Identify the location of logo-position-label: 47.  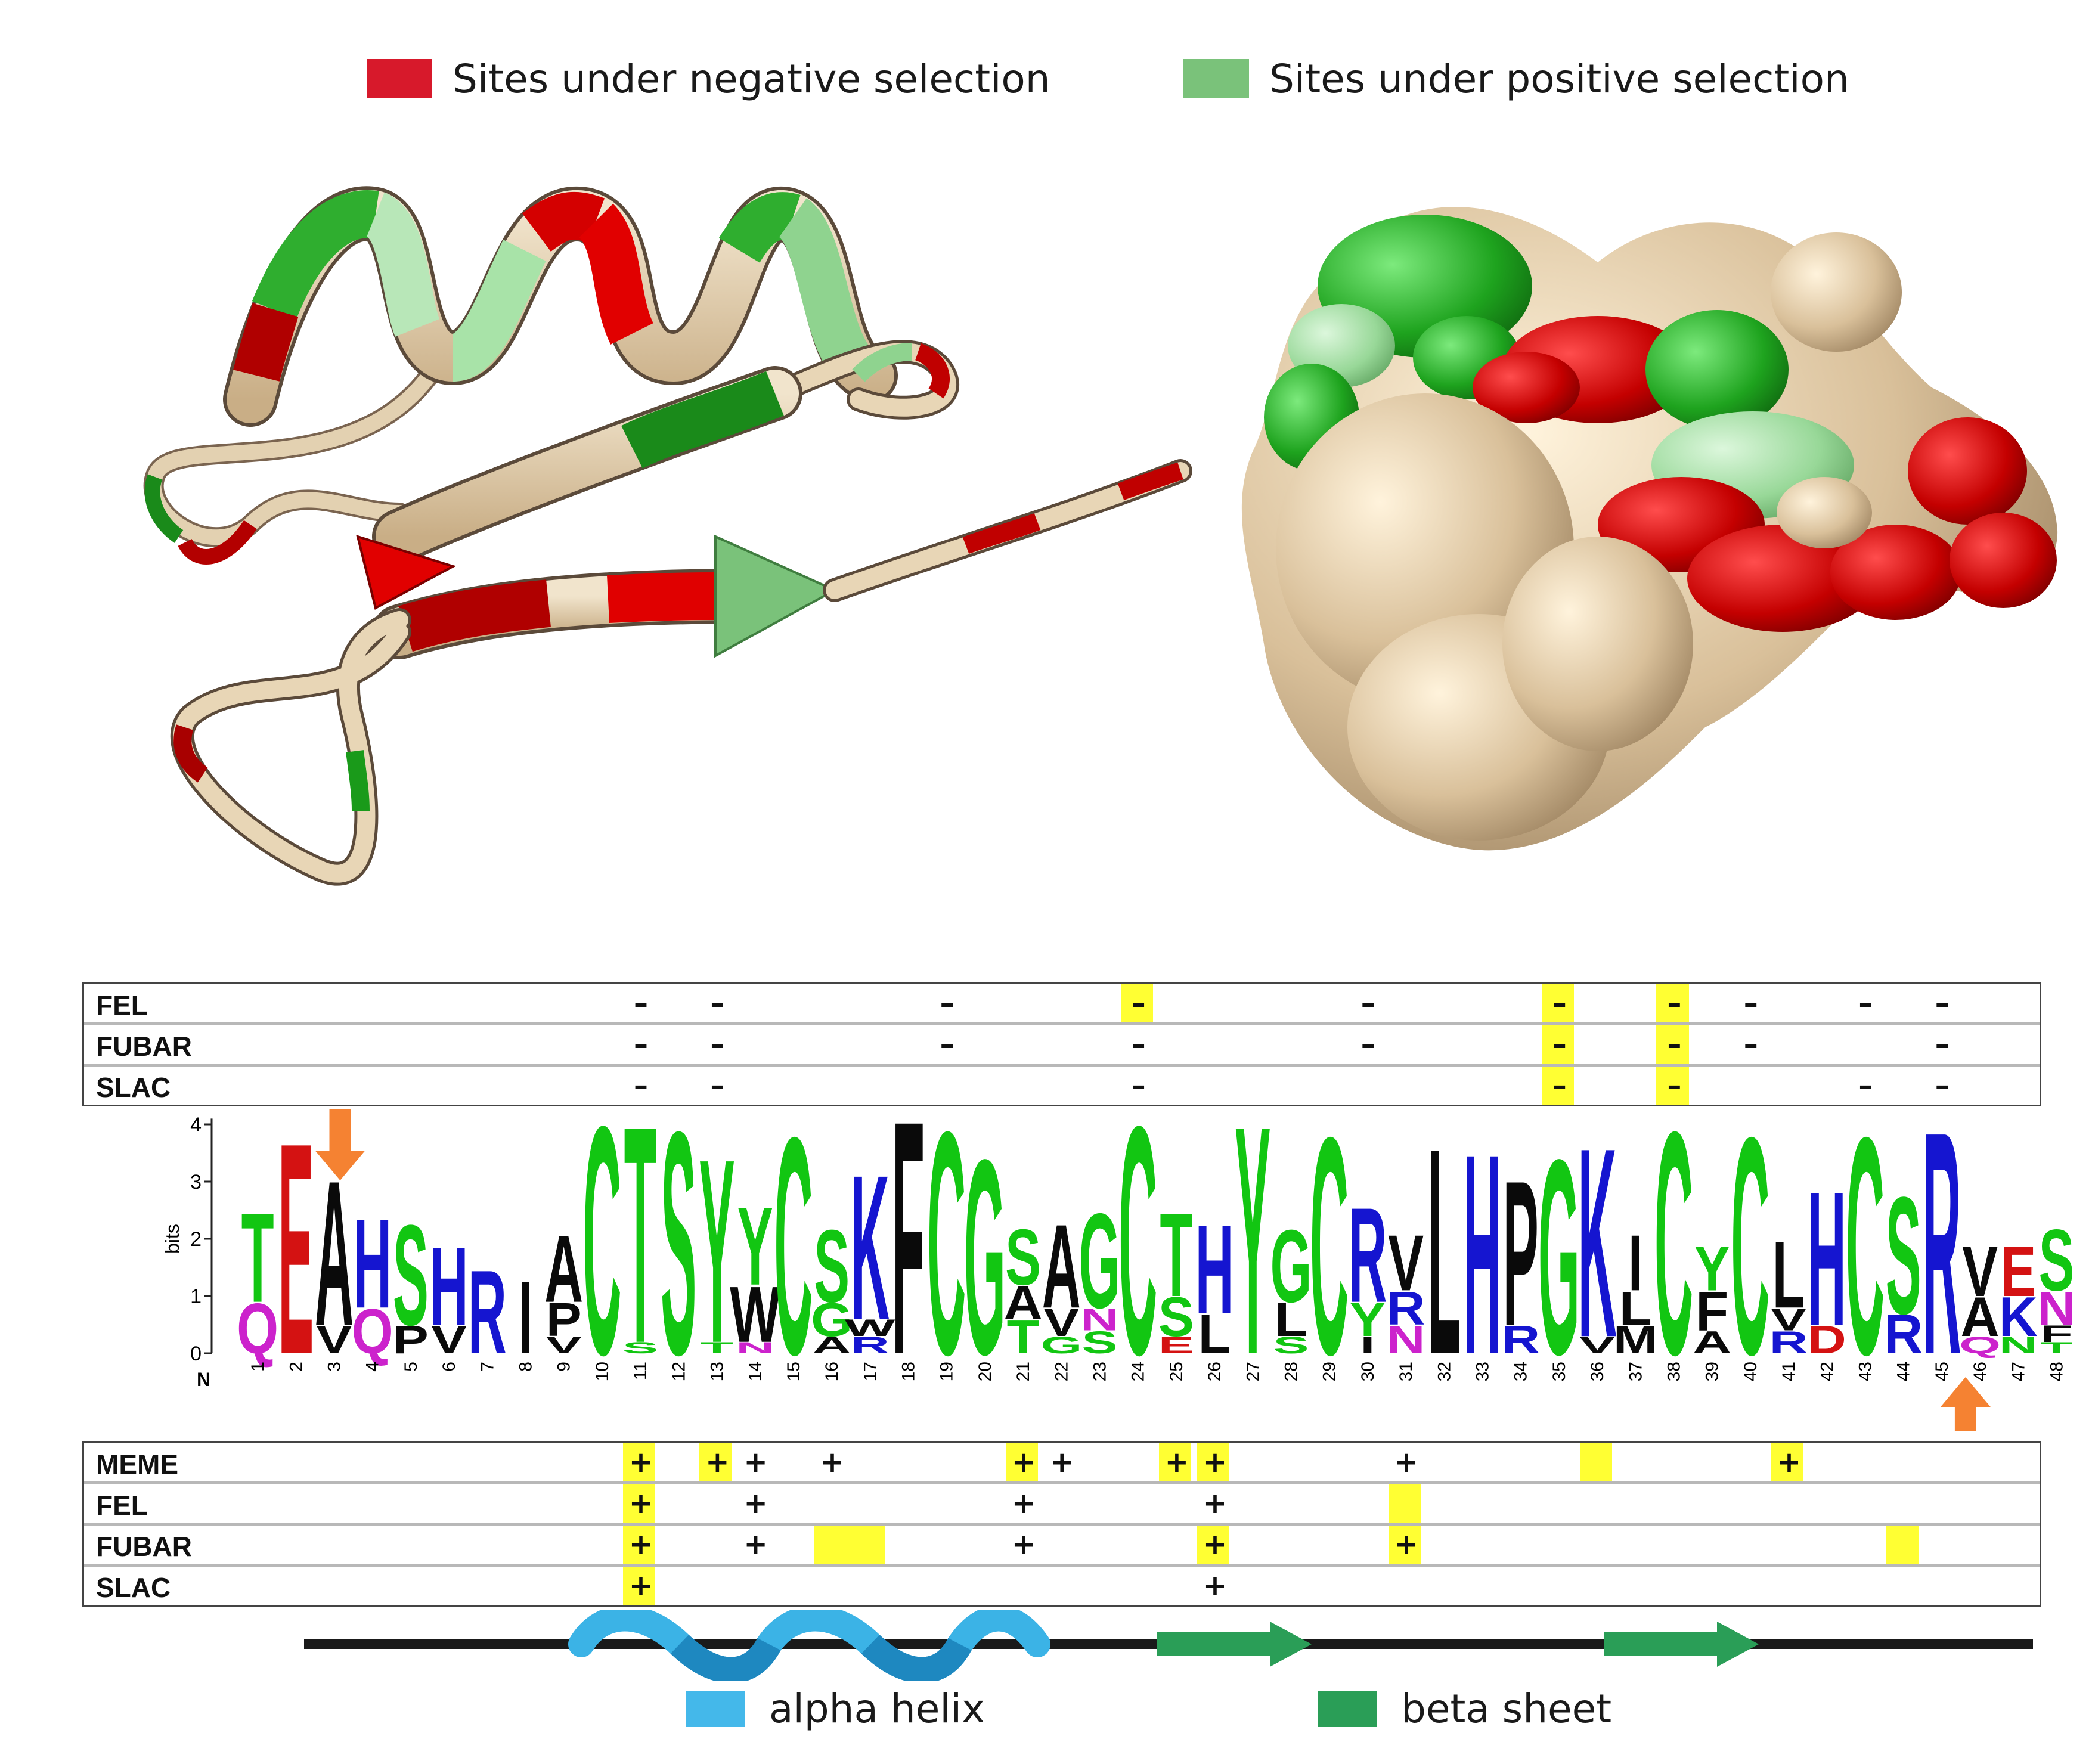
(2018, 1371).